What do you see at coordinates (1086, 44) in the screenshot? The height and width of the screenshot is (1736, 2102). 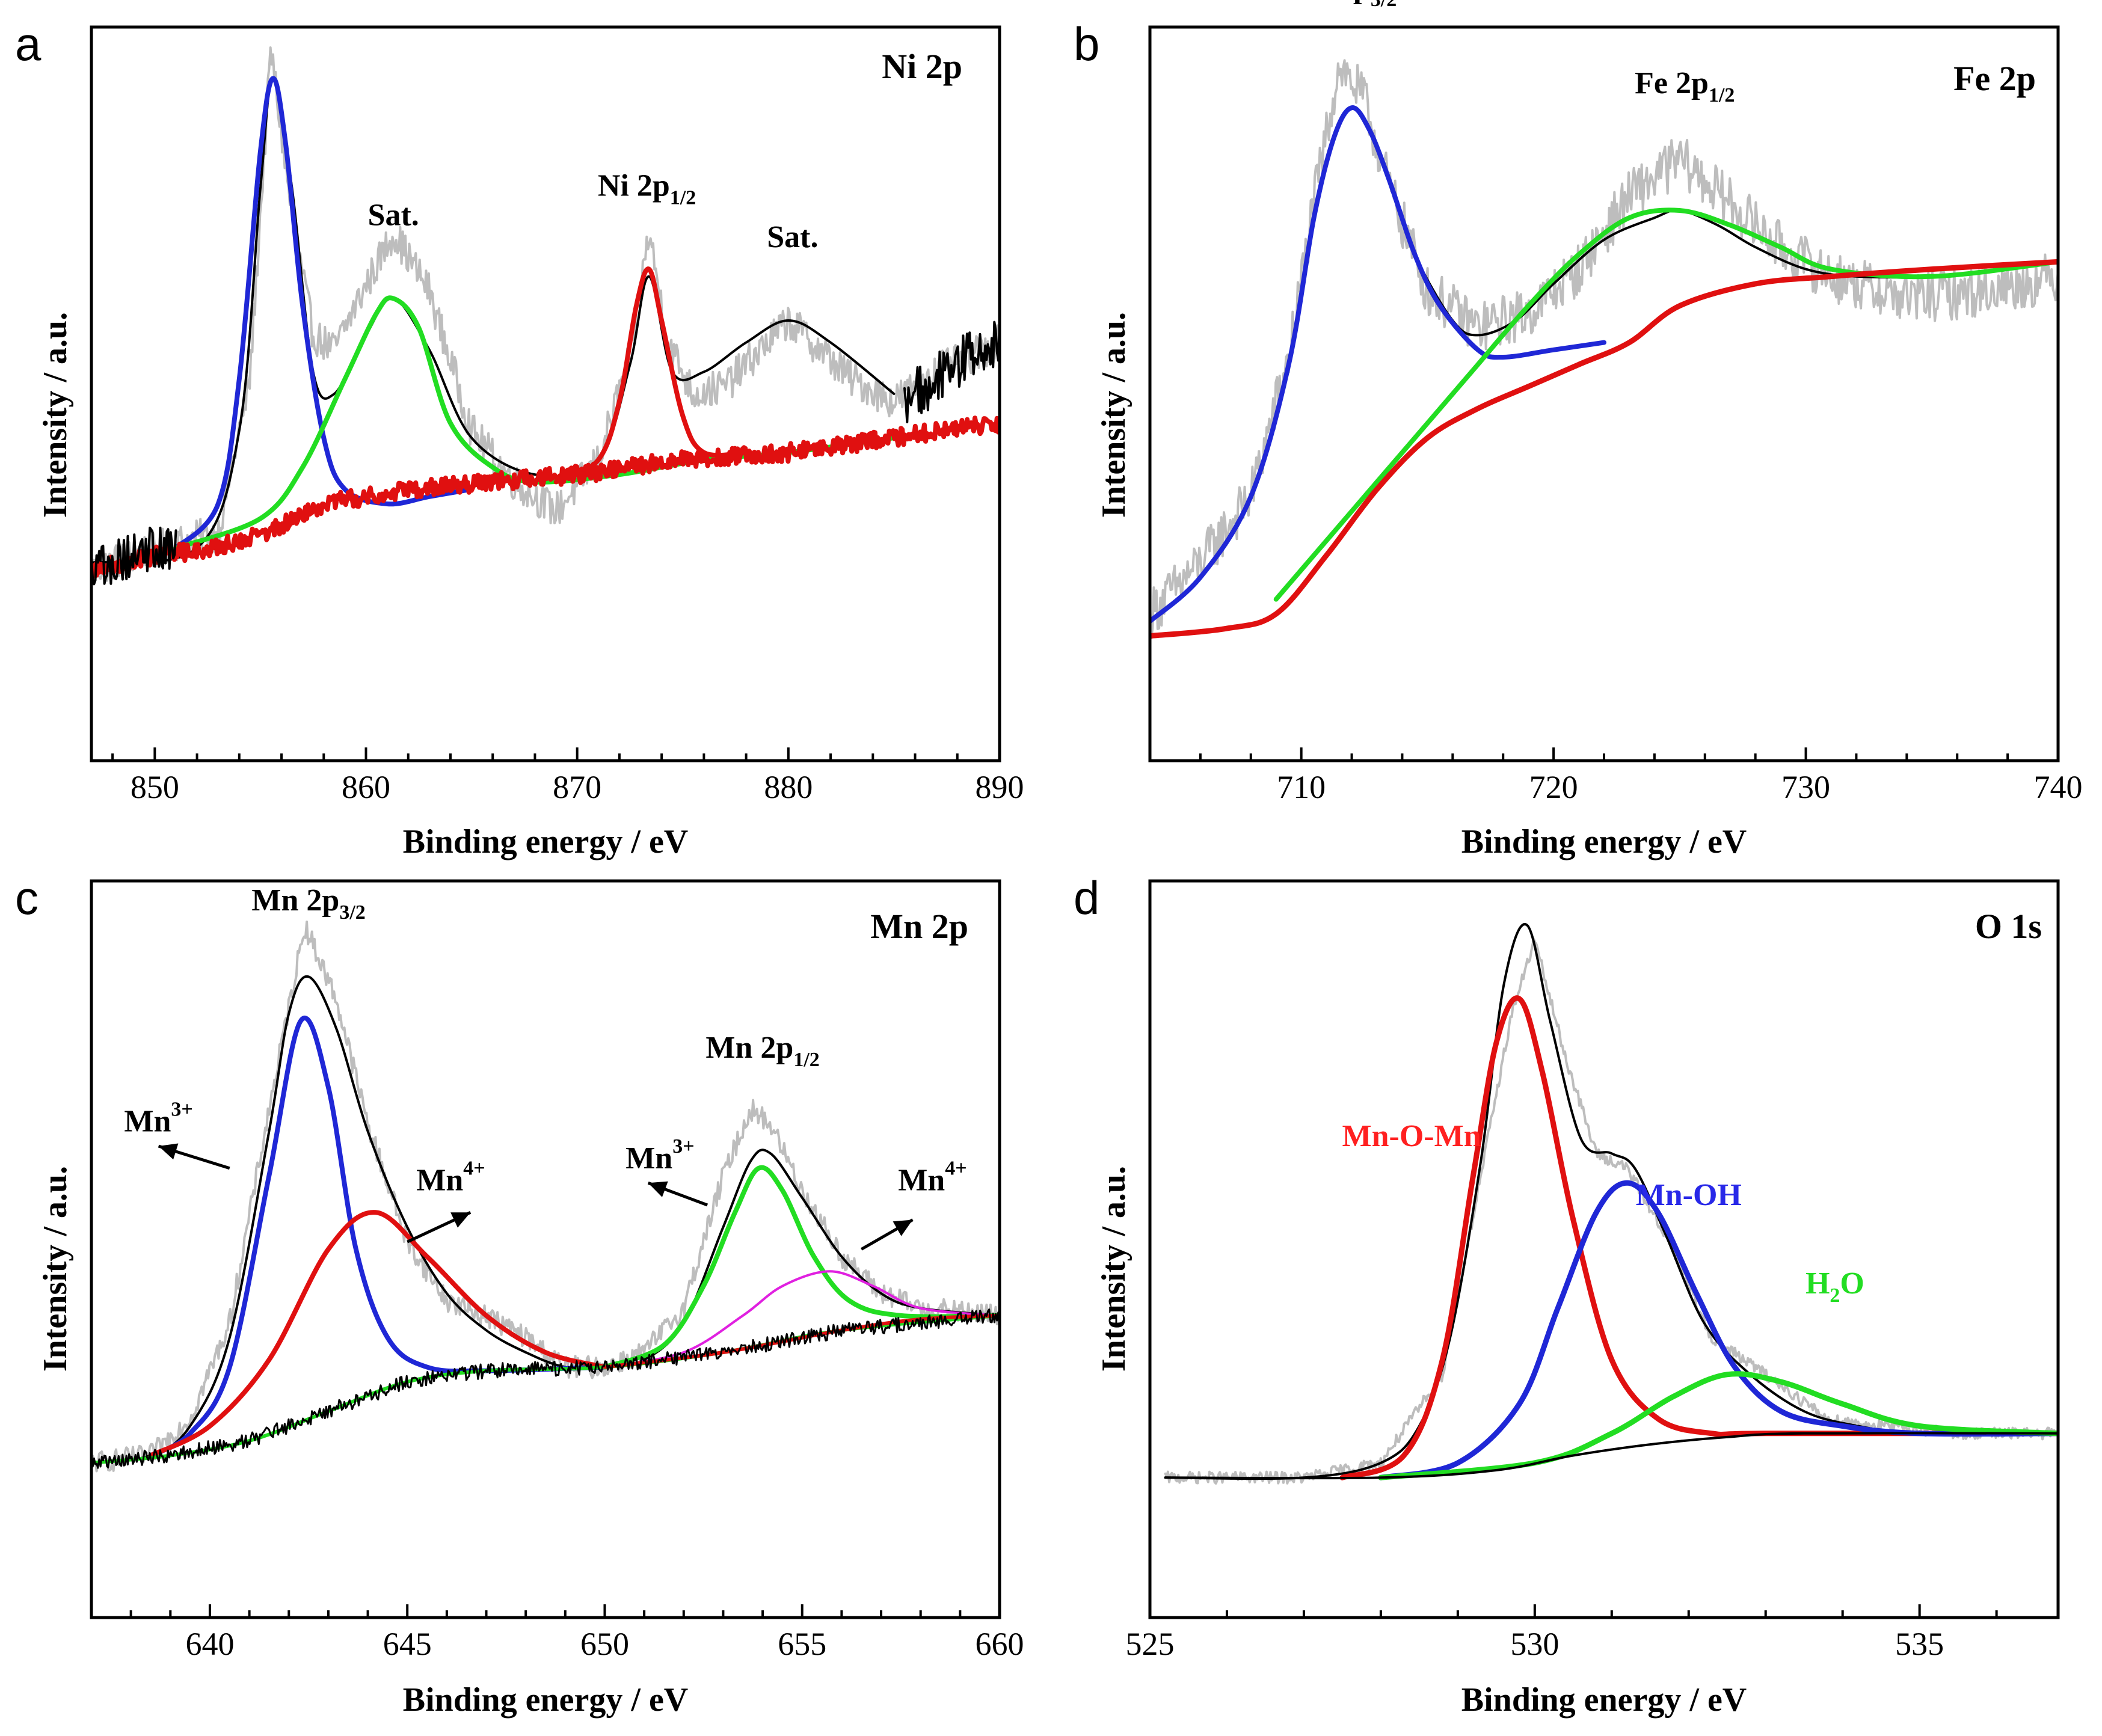 I see `panel-b-letter: b` at bounding box center [1086, 44].